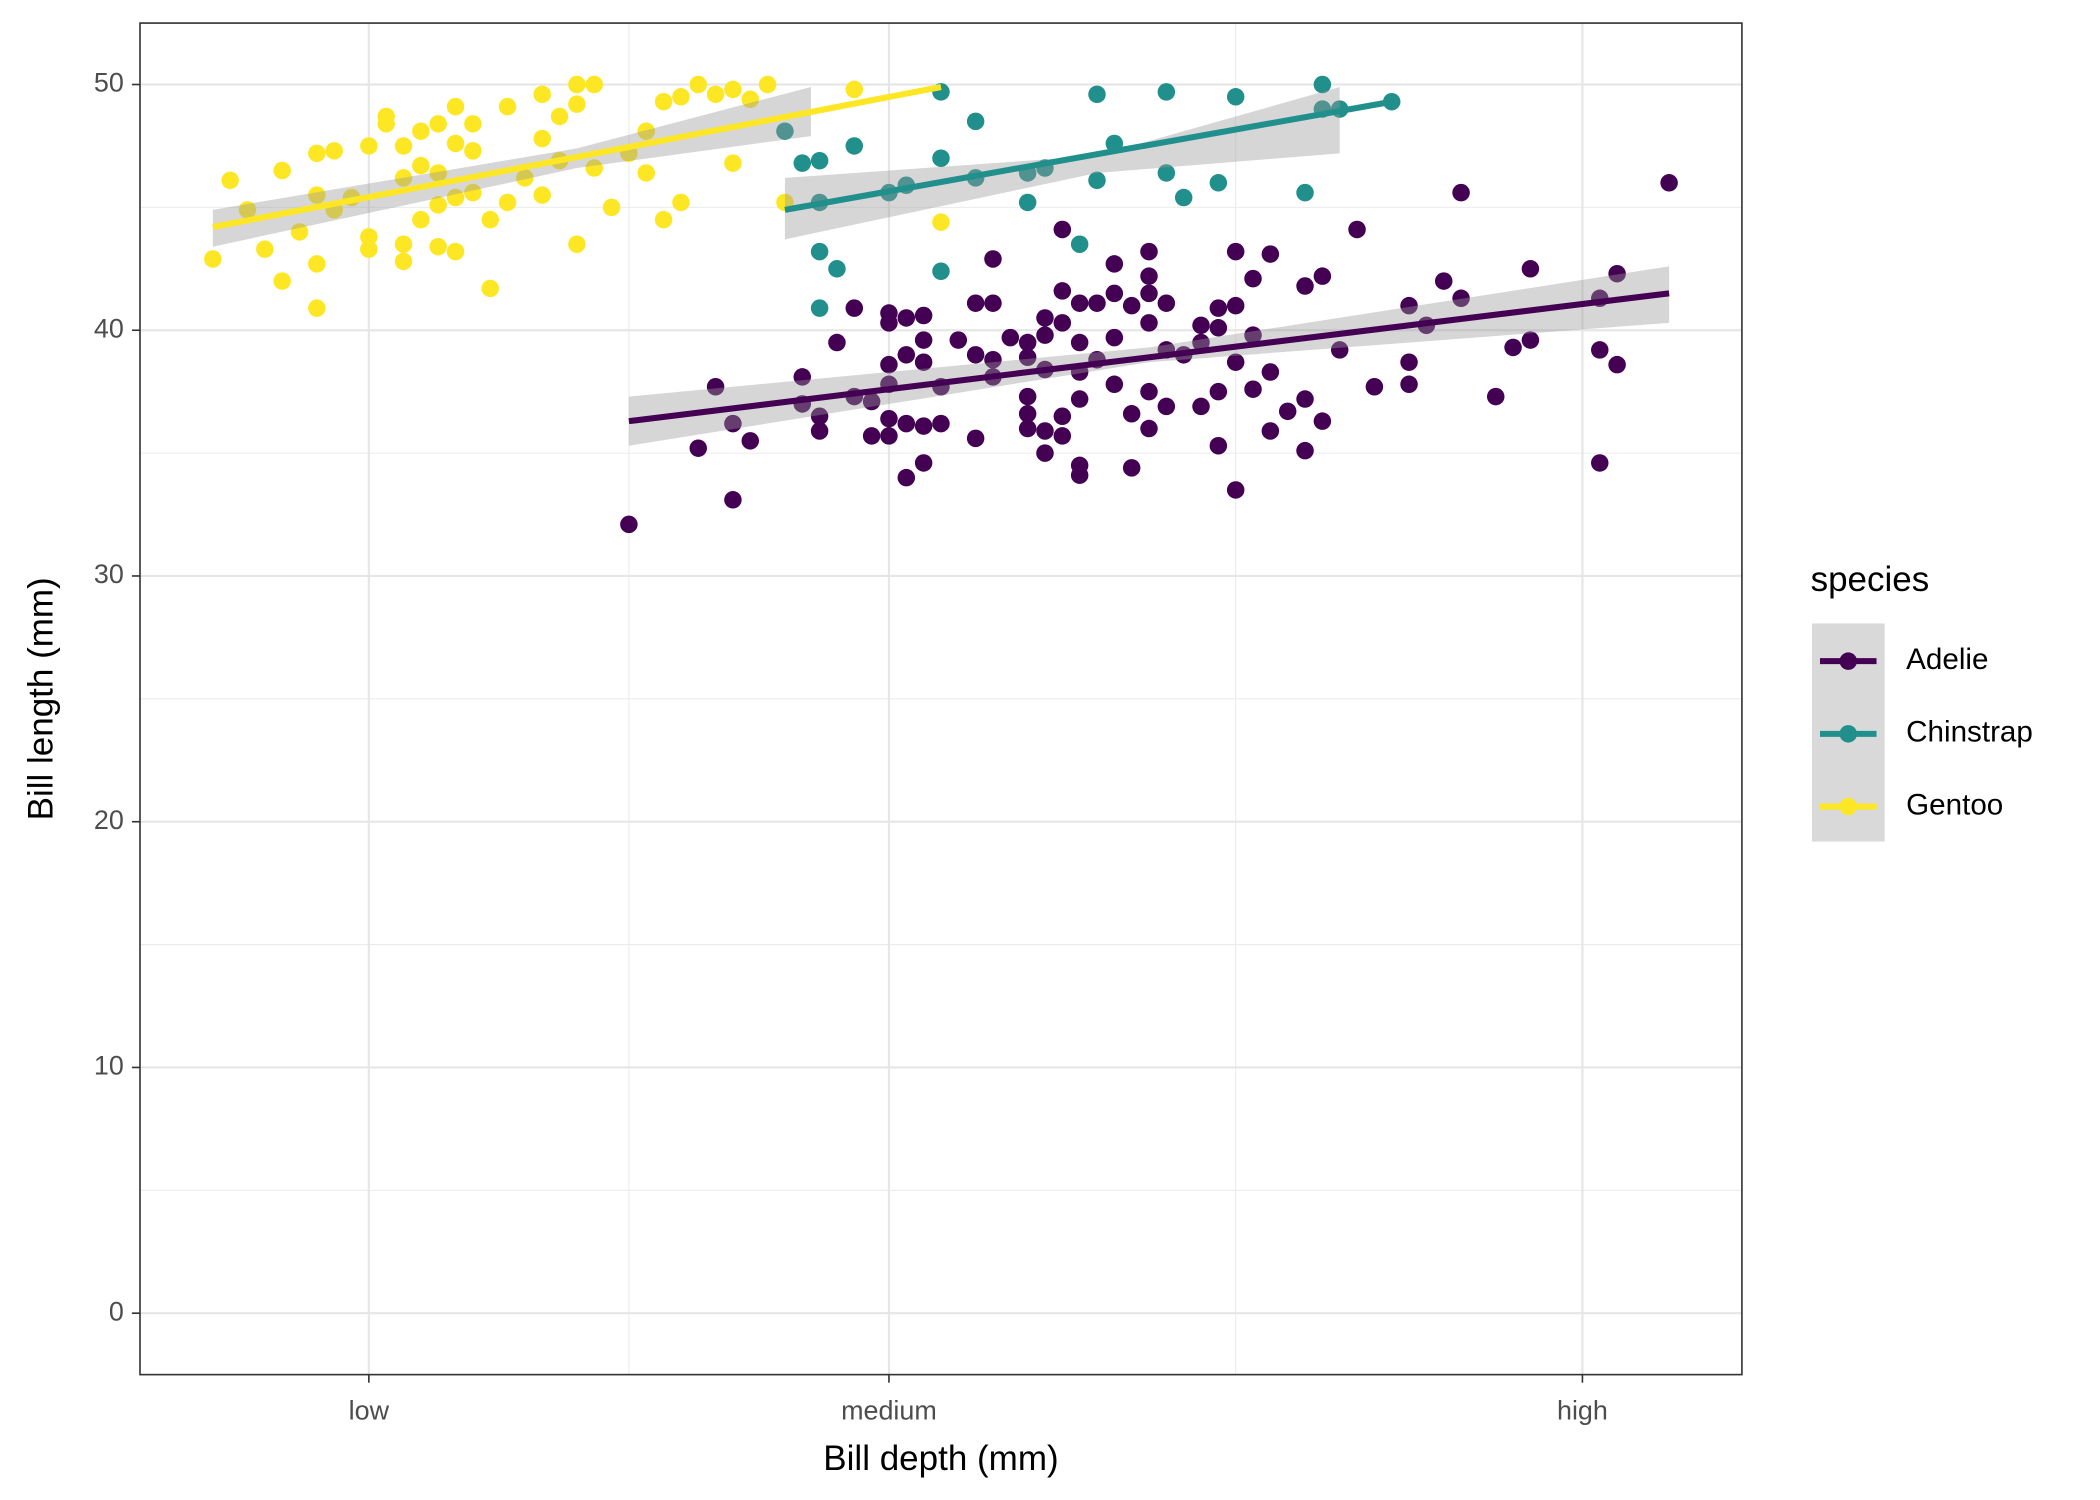  What do you see at coordinates (116, 1311) in the screenshot?
I see `y-tick-label: 0` at bounding box center [116, 1311].